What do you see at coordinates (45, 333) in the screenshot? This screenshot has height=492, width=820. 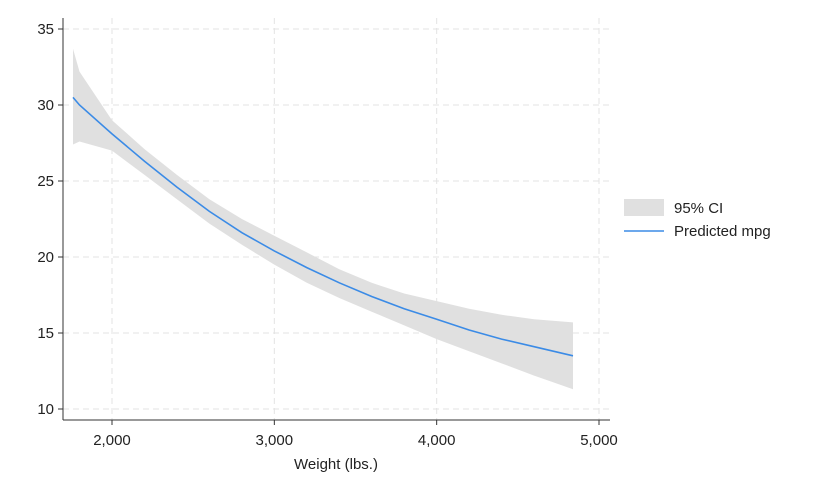 I see `y-tick-label: 15` at bounding box center [45, 333].